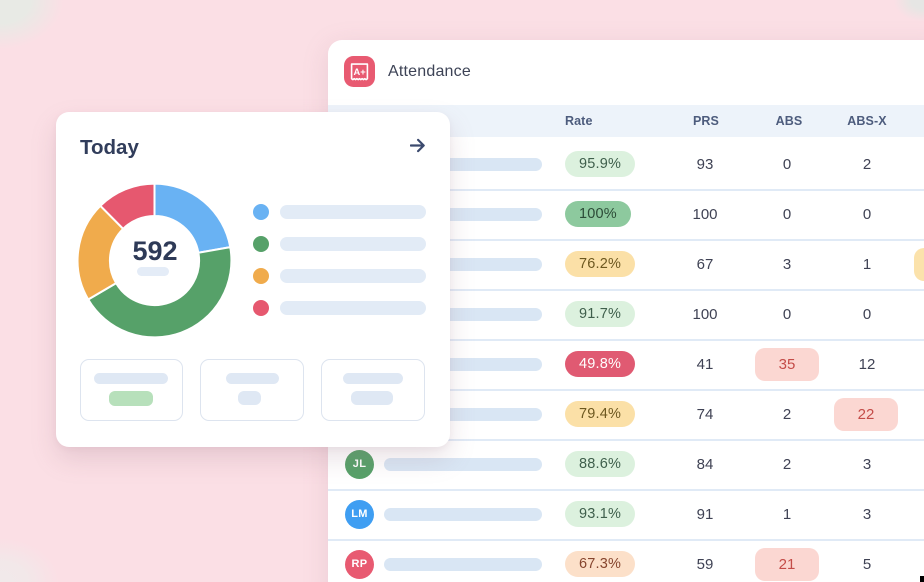  What do you see at coordinates (360, 72) in the screenshot?
I see `svg-text: A+` at bounding box center [360, 72].